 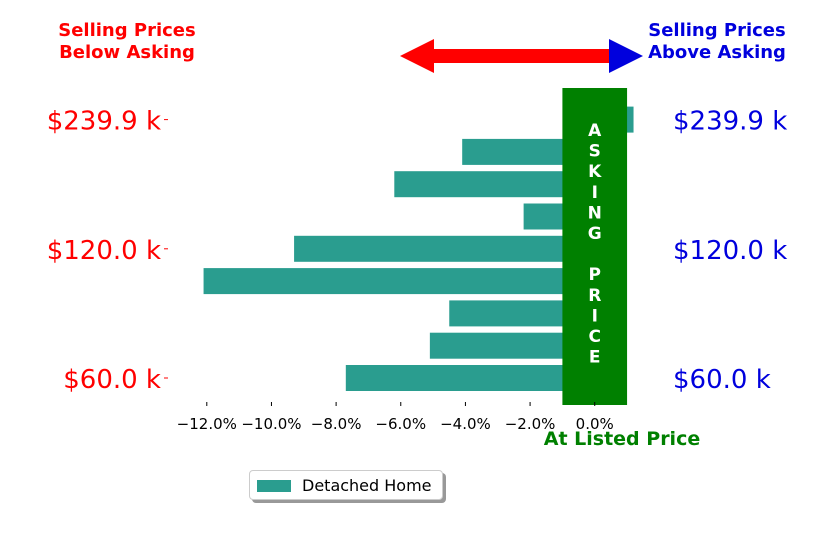 I want to click on below-asking-header-line-2: Below Asking, so click(x=127, y=52).